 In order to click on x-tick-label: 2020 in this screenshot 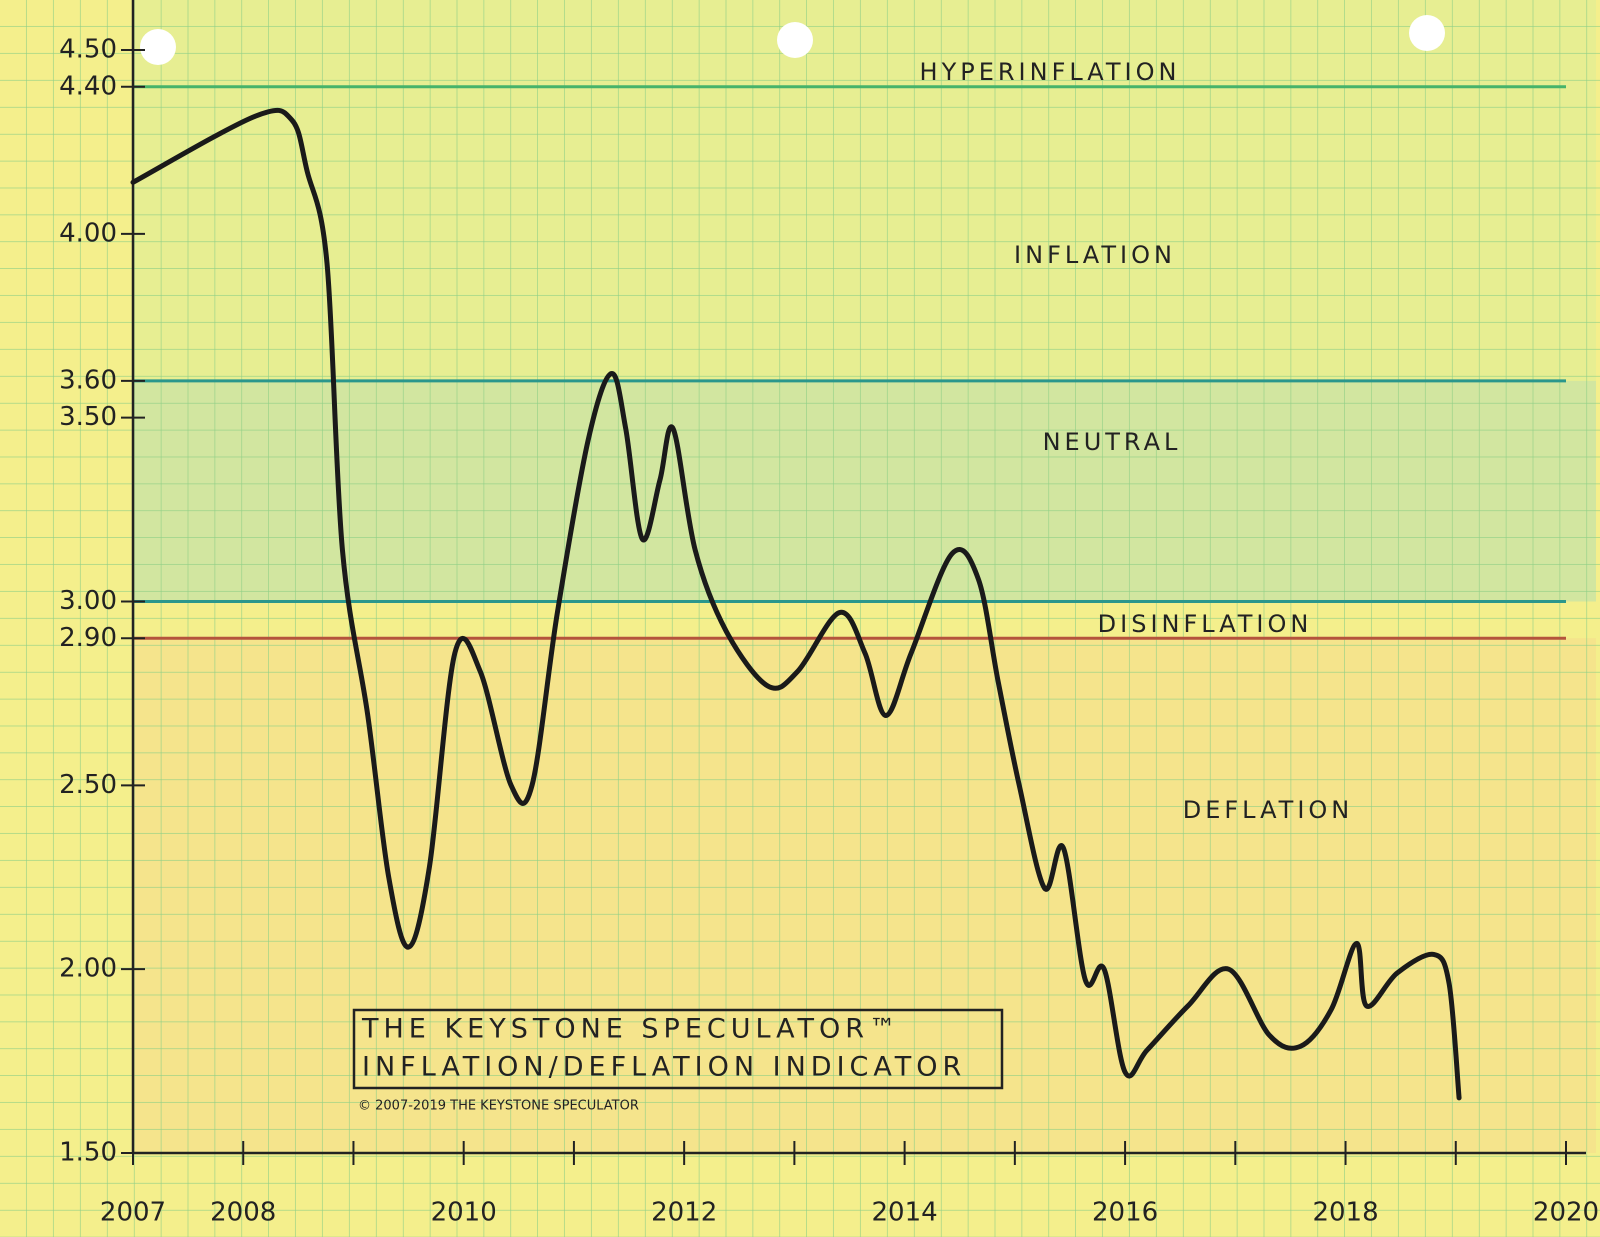, I will do `click(1566, 1213)`.